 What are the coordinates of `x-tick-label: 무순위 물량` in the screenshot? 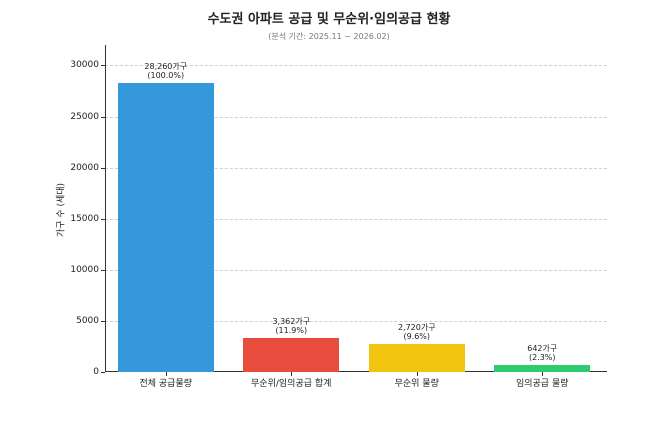 It's located at (416, 384).